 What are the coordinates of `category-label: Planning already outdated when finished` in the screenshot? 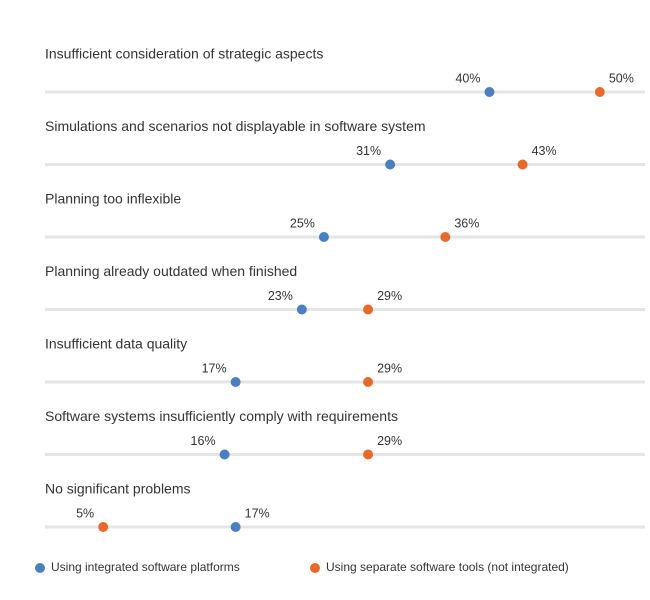 It's located at (171, 271).